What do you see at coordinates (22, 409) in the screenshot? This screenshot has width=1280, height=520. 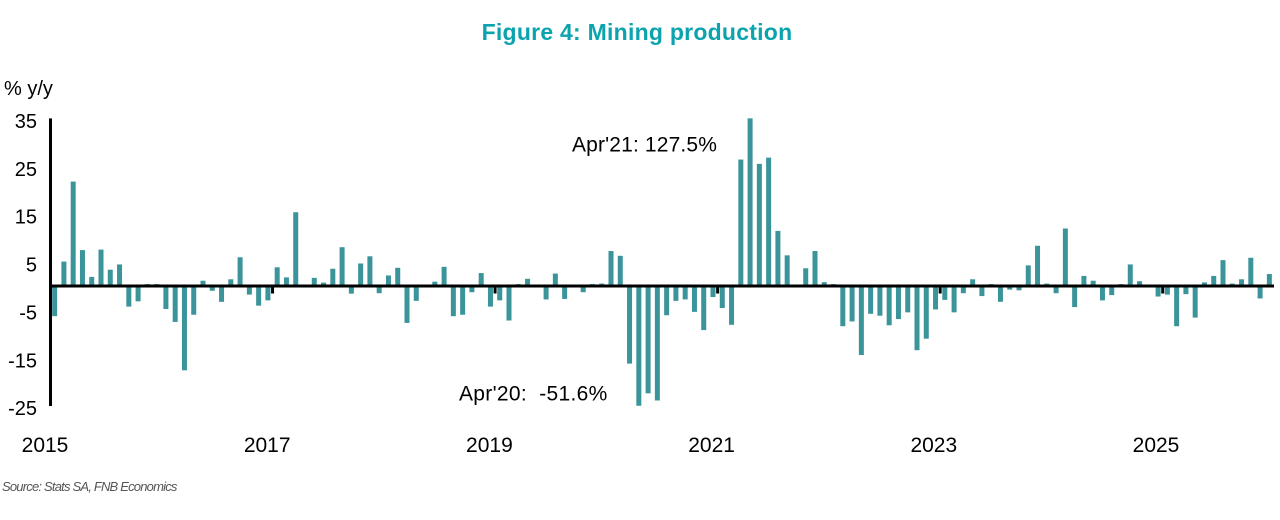 I see `svg-text: -25` at bounding box center [22, 409].